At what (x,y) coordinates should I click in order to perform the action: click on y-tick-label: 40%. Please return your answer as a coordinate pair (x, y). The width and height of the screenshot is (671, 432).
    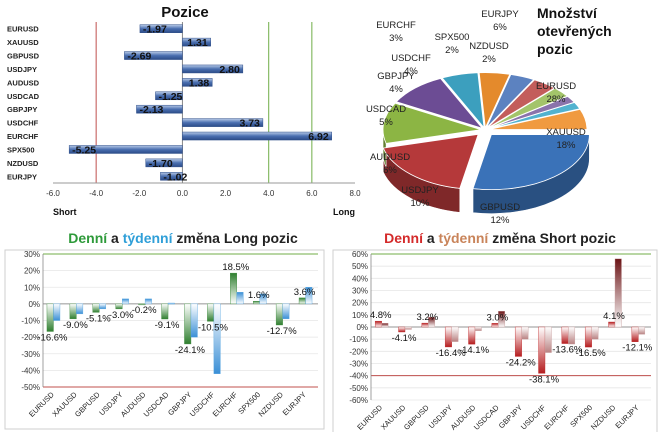
    Looking at the image, I should click on (360, 278).